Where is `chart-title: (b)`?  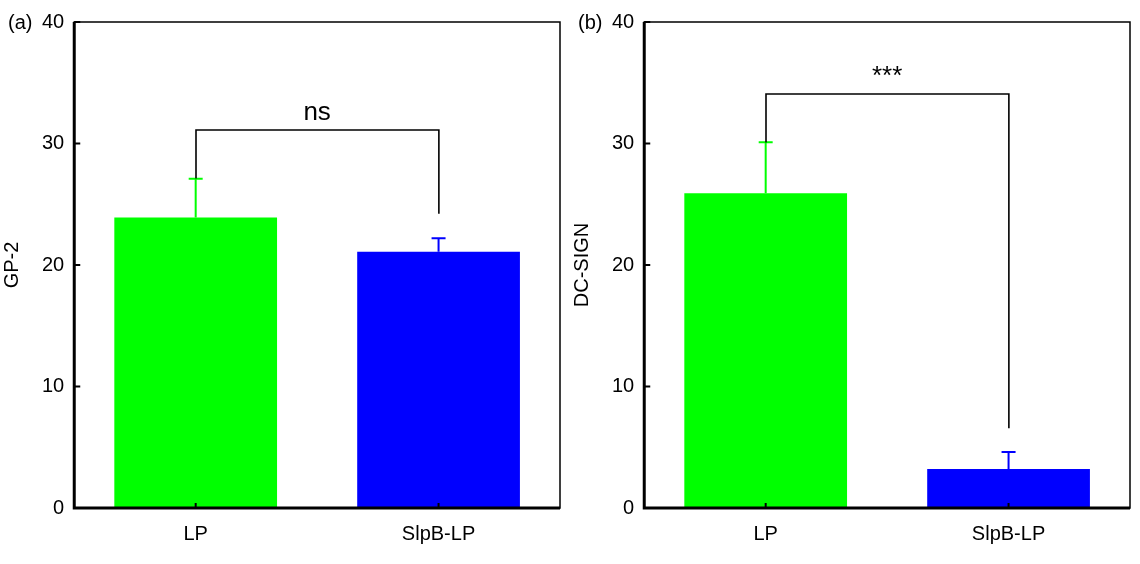 chart-title: (b) is located at coordinates (590, 21).